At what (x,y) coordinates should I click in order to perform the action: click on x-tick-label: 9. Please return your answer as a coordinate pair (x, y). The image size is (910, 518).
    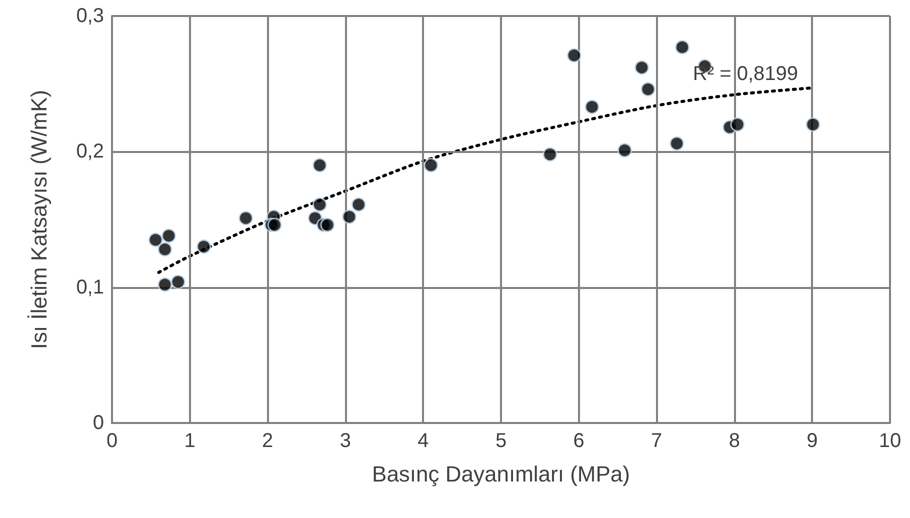
    Looking at the image, I should click on (812, 441).